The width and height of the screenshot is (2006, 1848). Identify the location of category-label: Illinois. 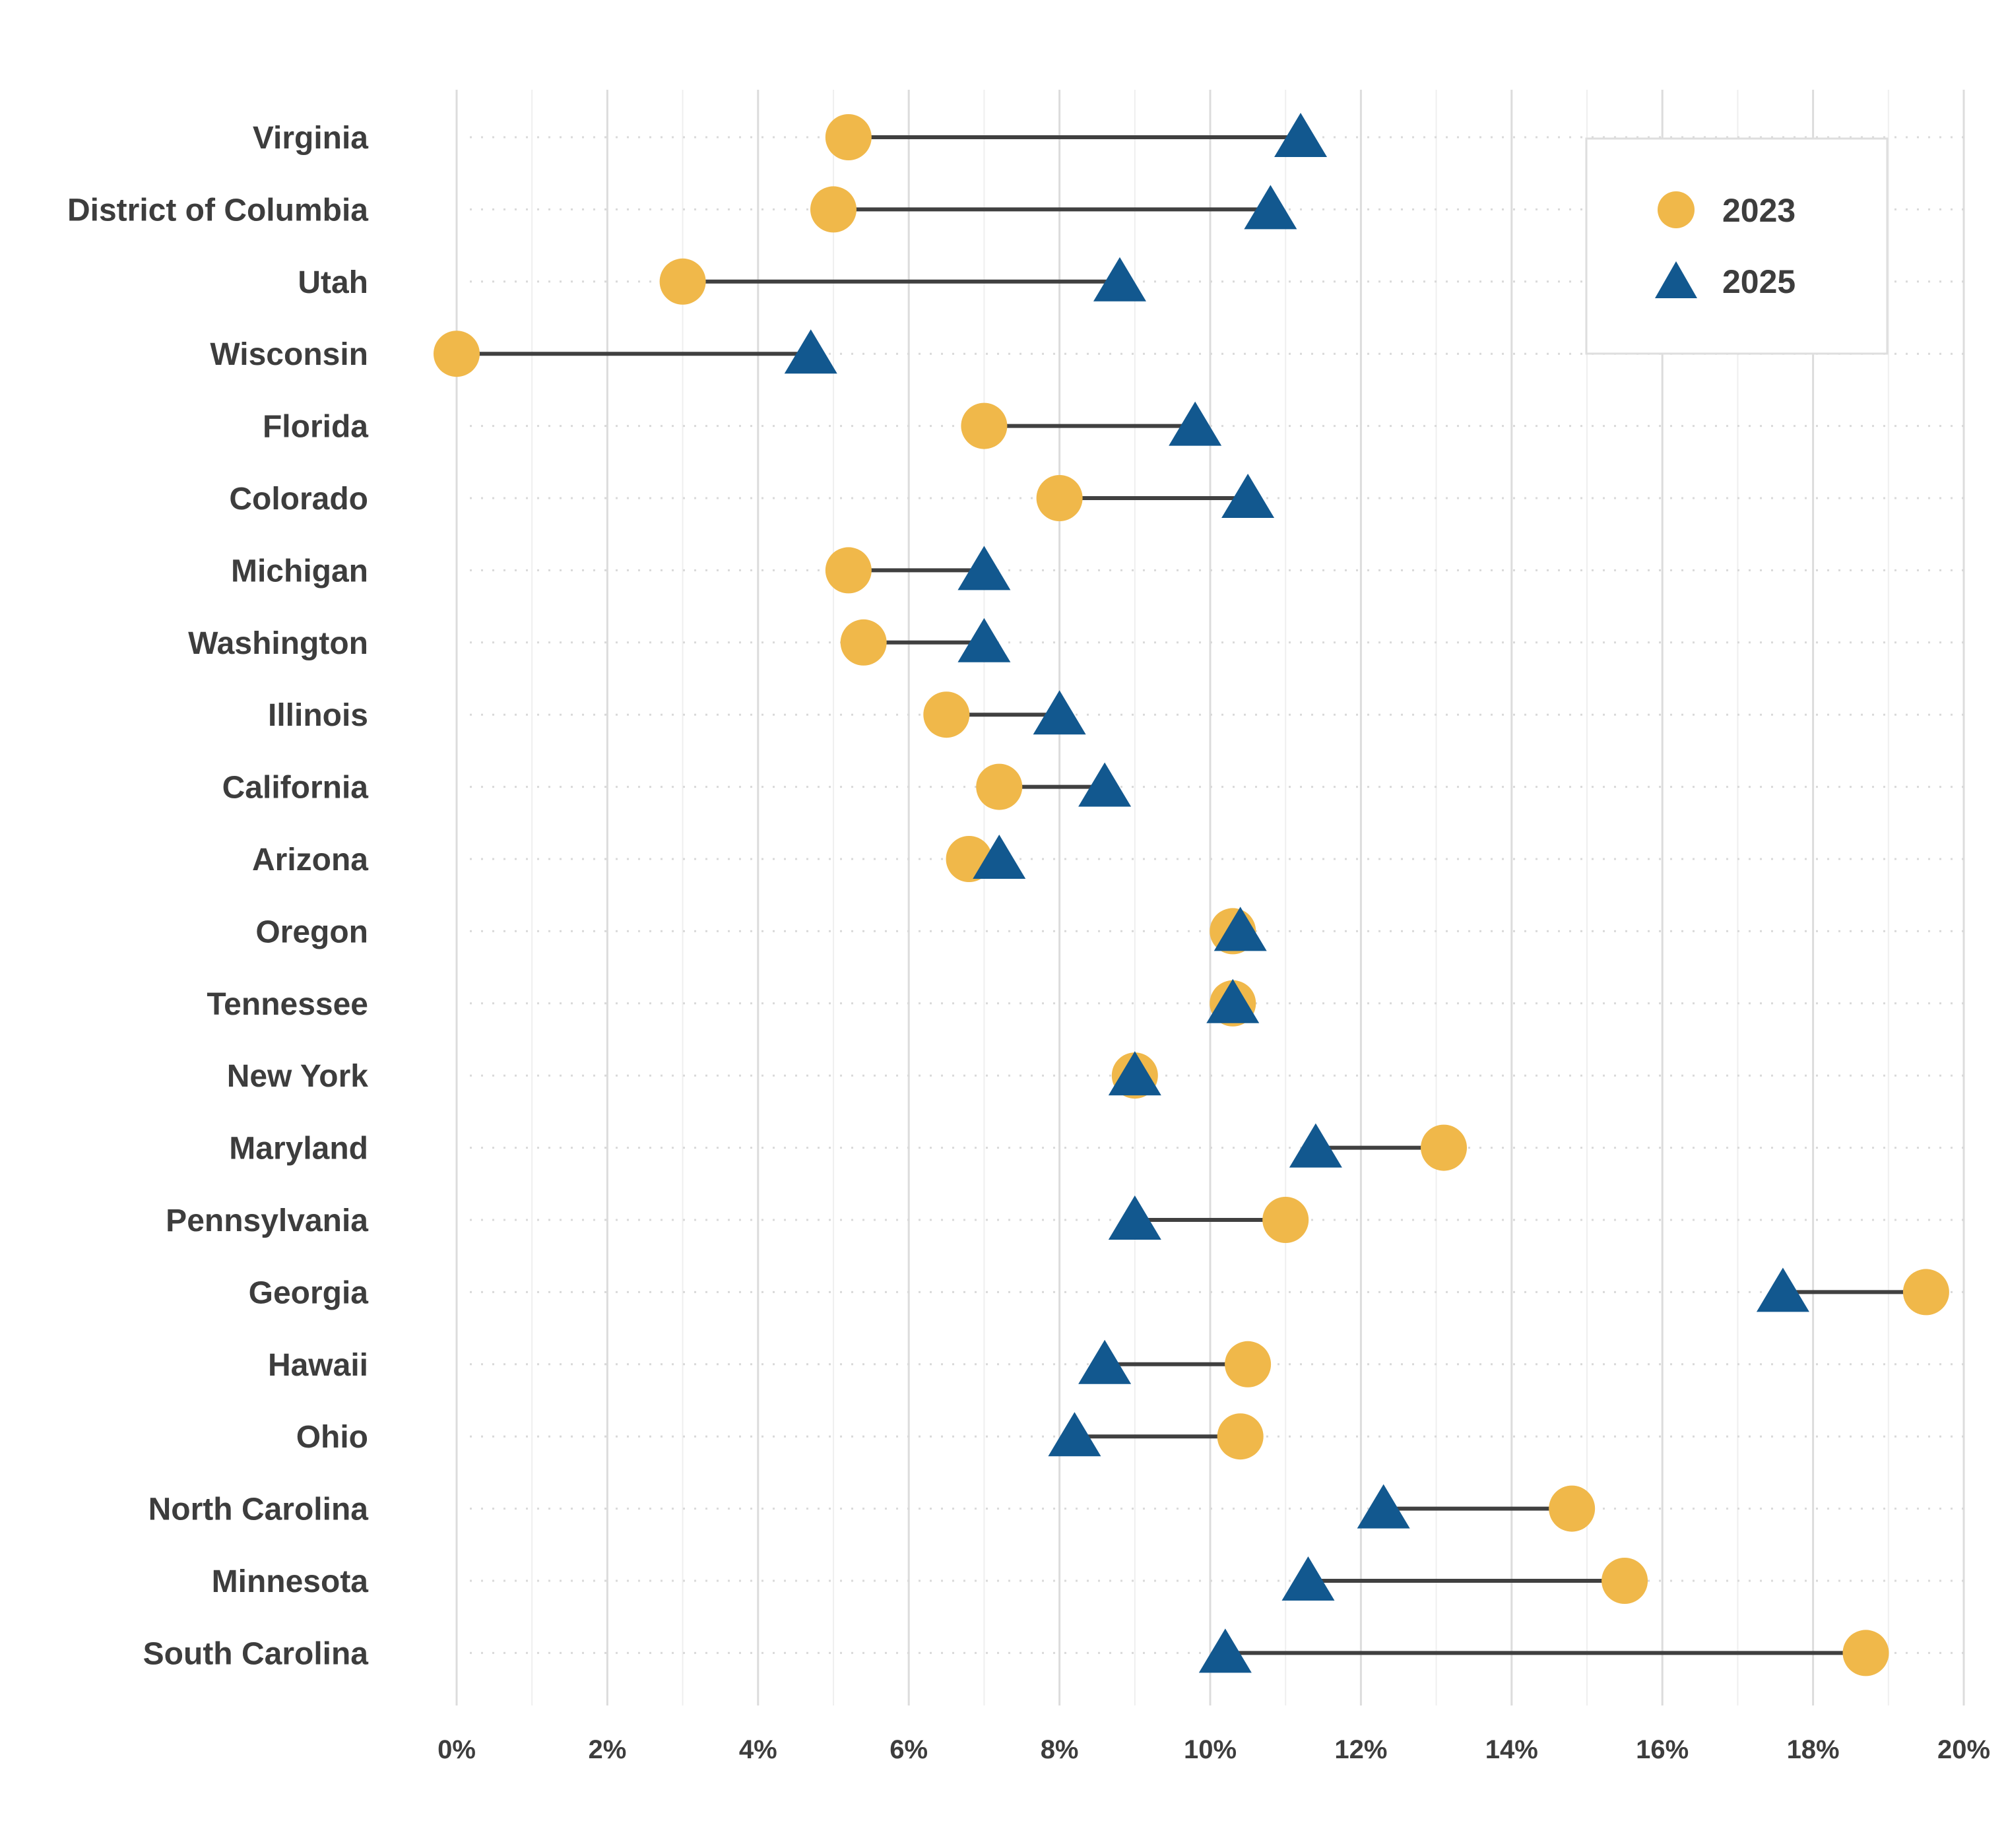
(318, 715).